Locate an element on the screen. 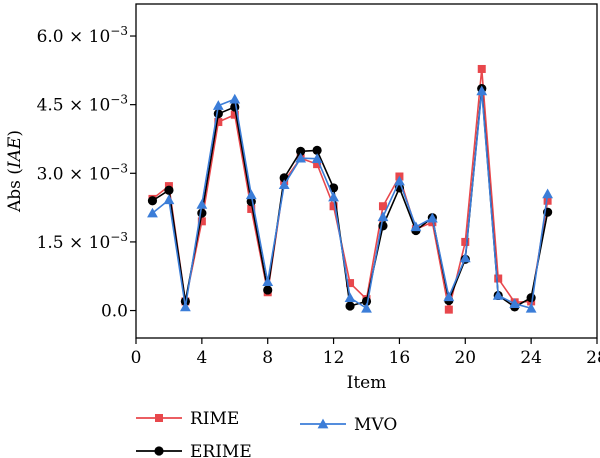 This screenshot has height=458, width=600. x-tick-label: 20 is located at coordinates (465, 358).